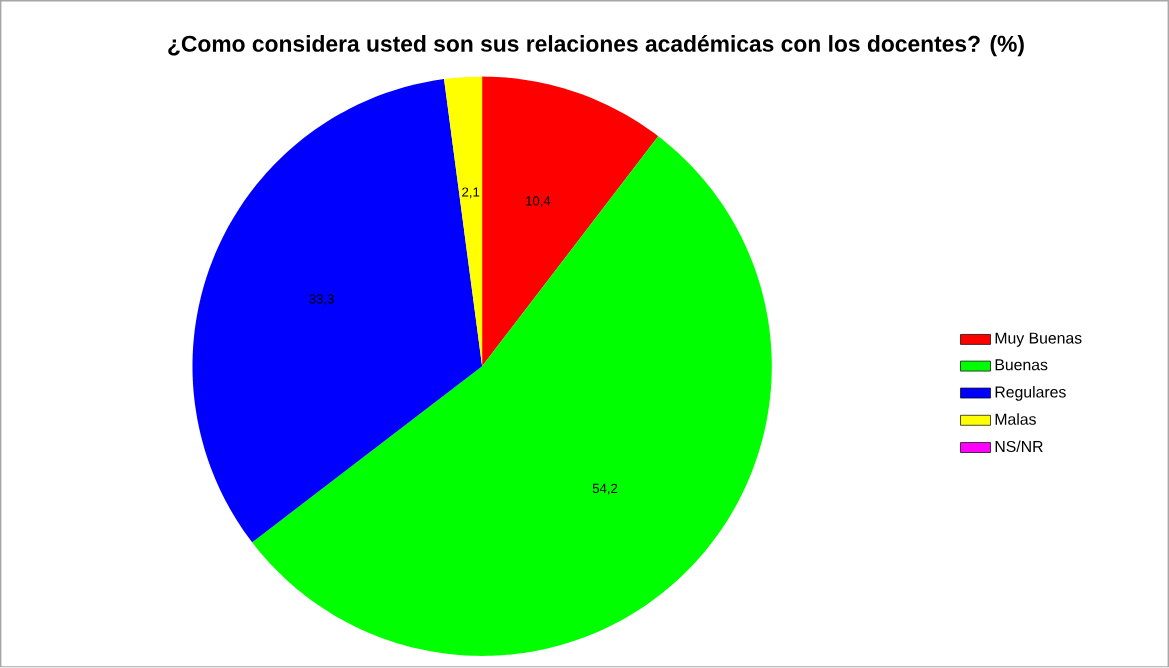  I want to click on data-label: 2,1, so click(471, 193).